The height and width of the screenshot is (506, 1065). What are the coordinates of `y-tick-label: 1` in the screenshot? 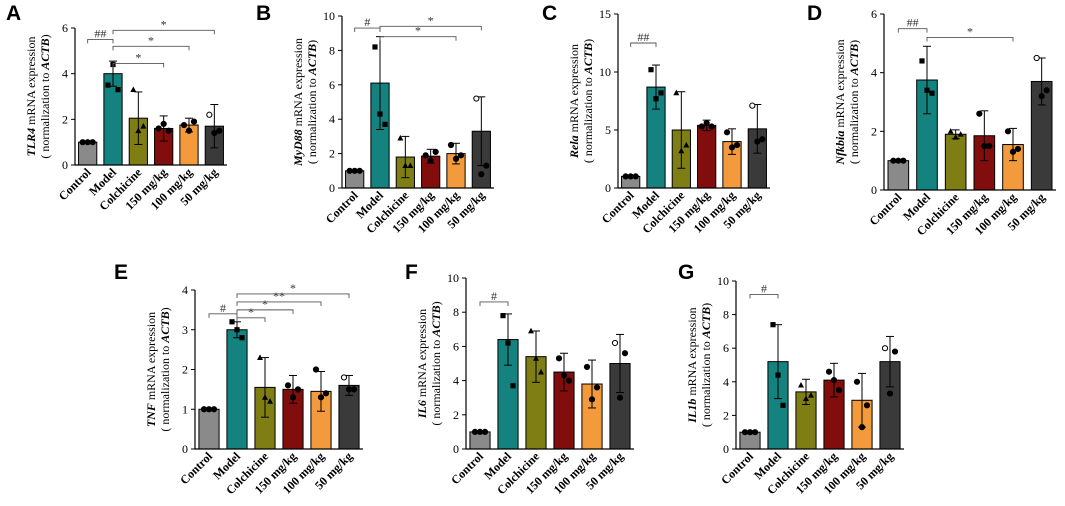 It's located at (185, 409).